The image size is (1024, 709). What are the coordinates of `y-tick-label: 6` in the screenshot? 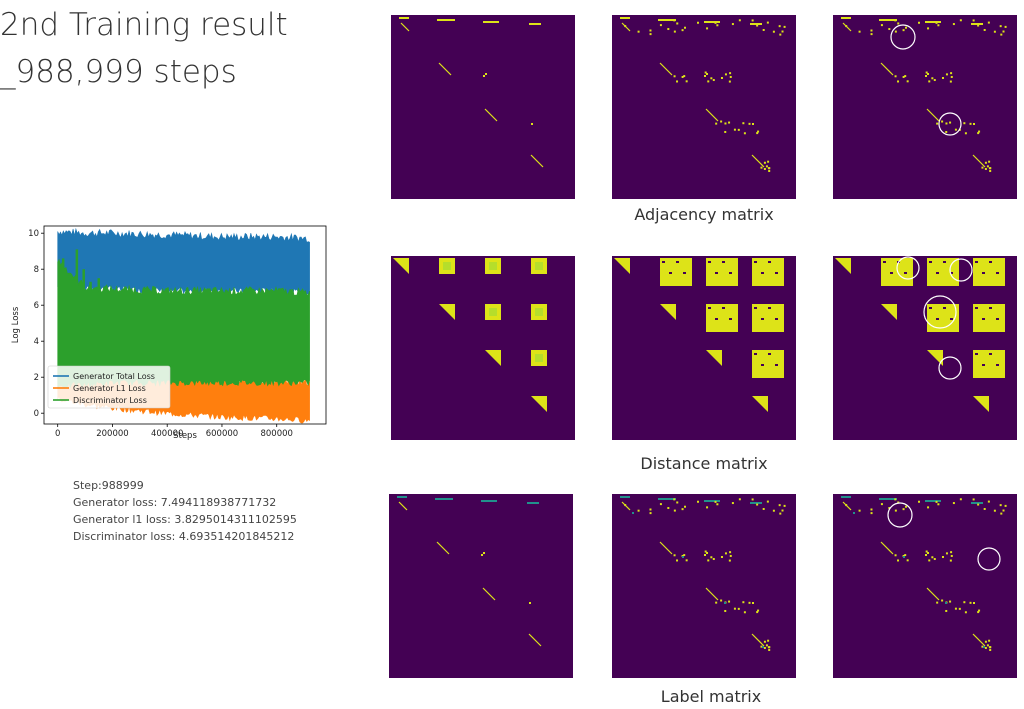 It's located at (36, 306).